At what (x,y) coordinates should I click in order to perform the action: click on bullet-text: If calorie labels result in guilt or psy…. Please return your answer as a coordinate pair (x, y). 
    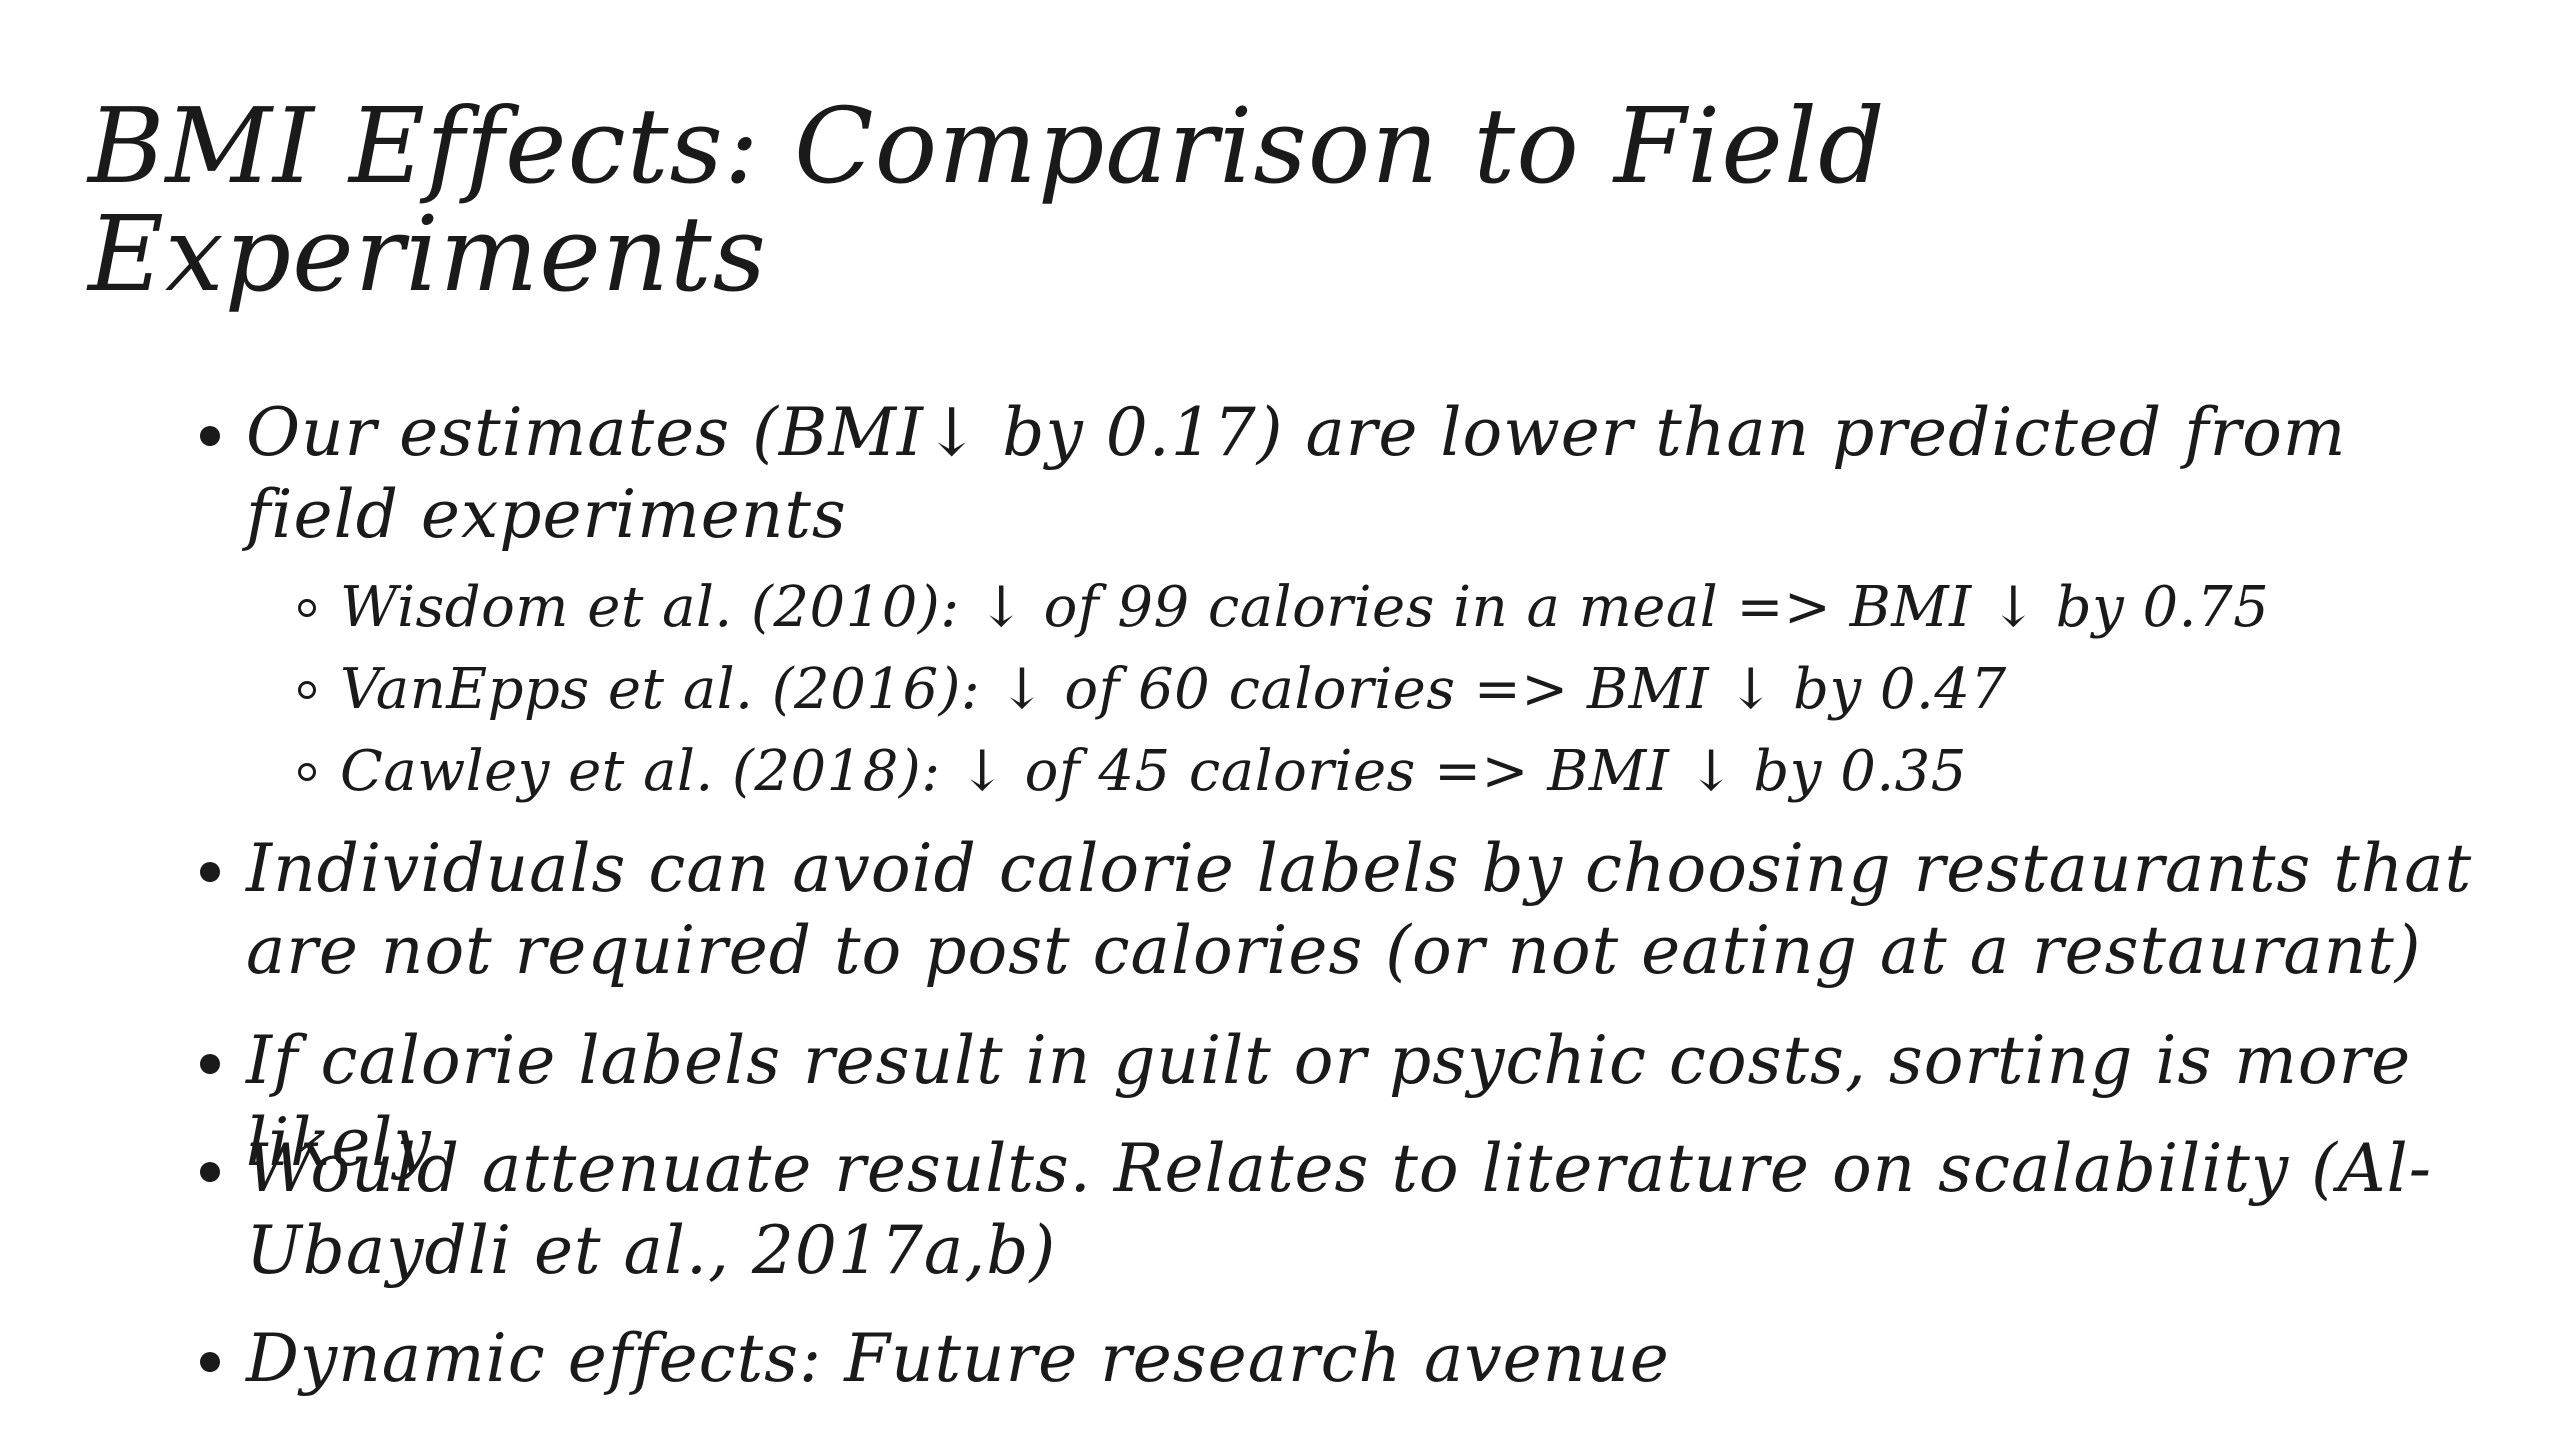
    Looking at the image, I should click on (1329, 1101).